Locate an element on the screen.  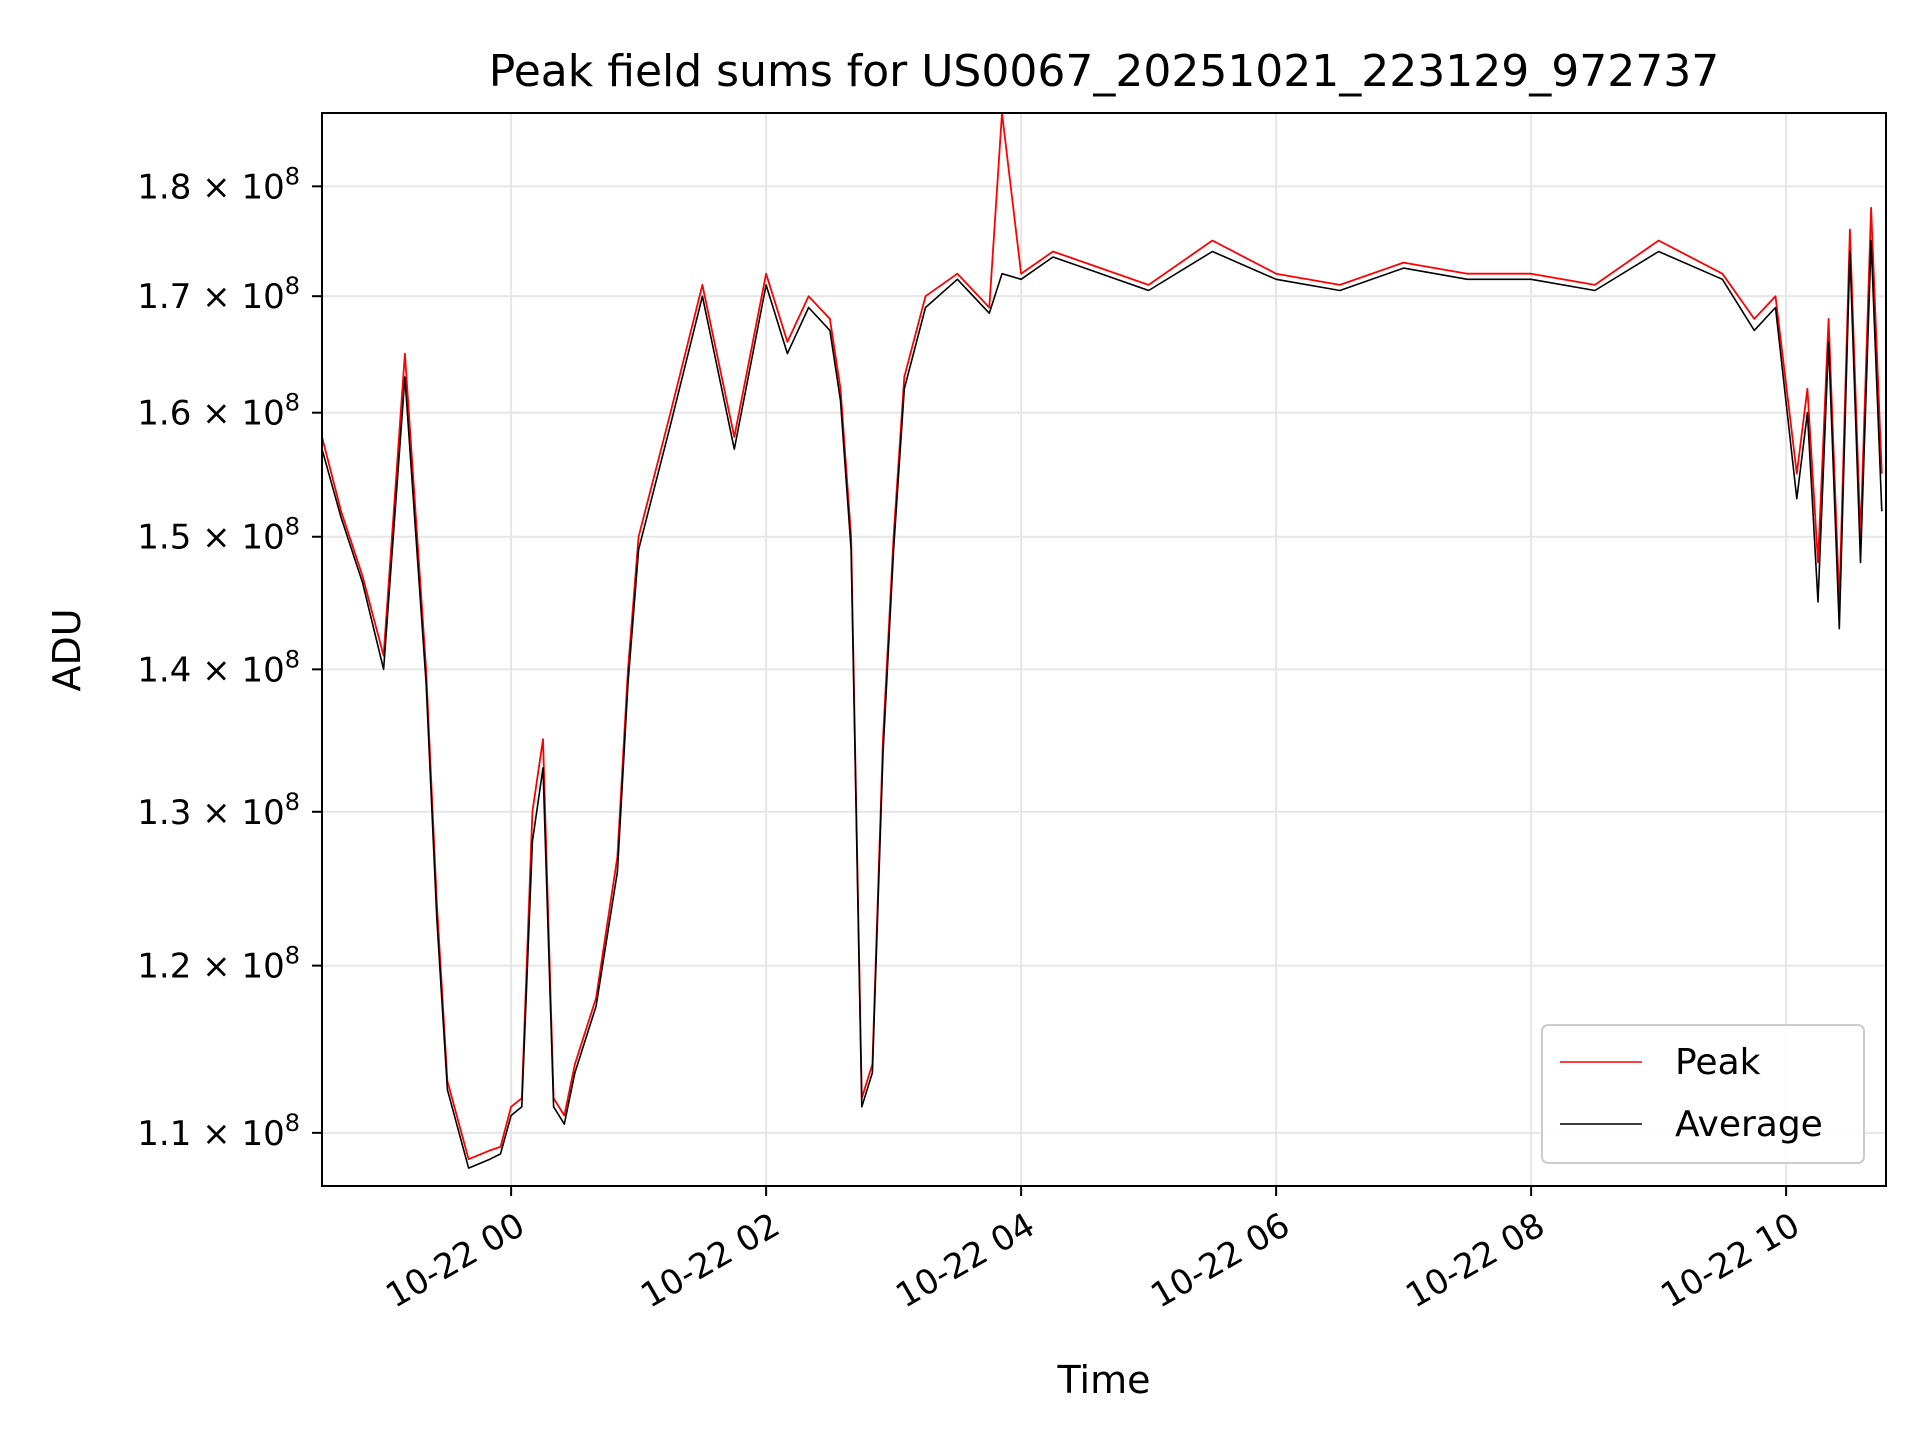
y-axis-label: ADU is located at coordinates (67, 649).